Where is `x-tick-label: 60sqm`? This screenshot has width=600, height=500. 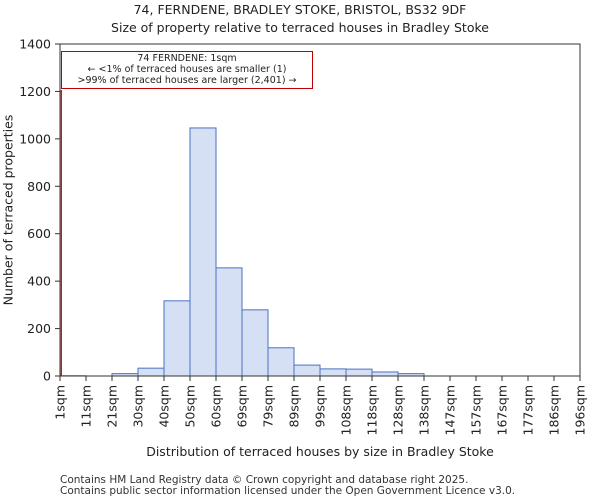 x-tick-label: 60sqm is located at coordinates (216, 406).